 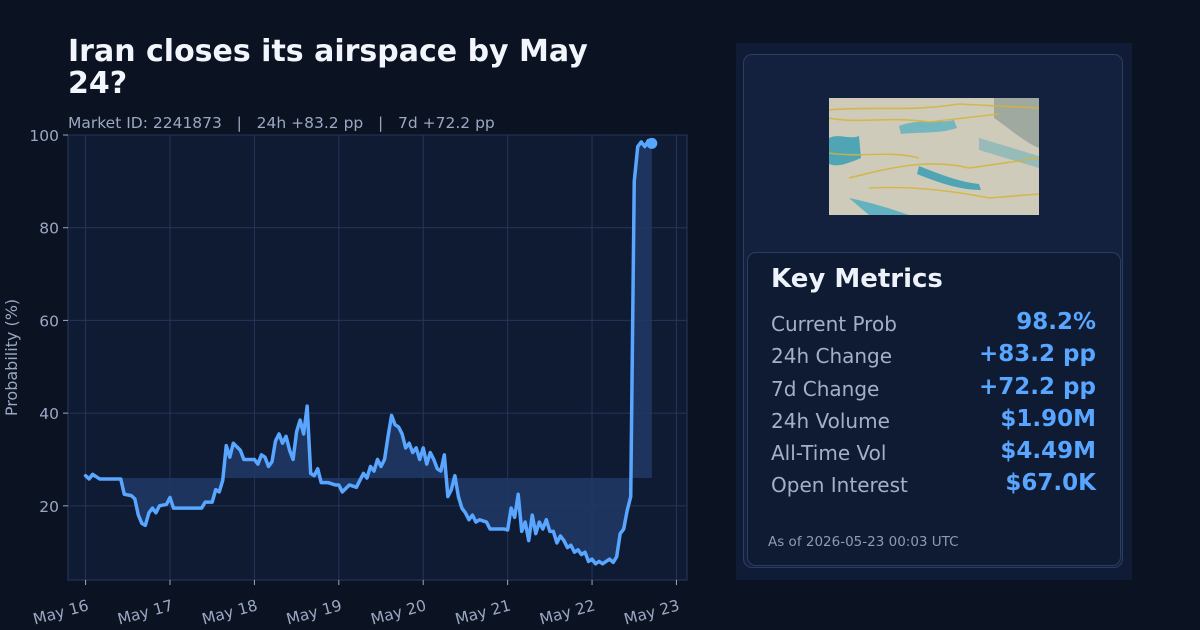 What do you see at coordinates (49, 229) in the screenshot?
I see `y-tick-label: 80` at bounding box center [49, 229].